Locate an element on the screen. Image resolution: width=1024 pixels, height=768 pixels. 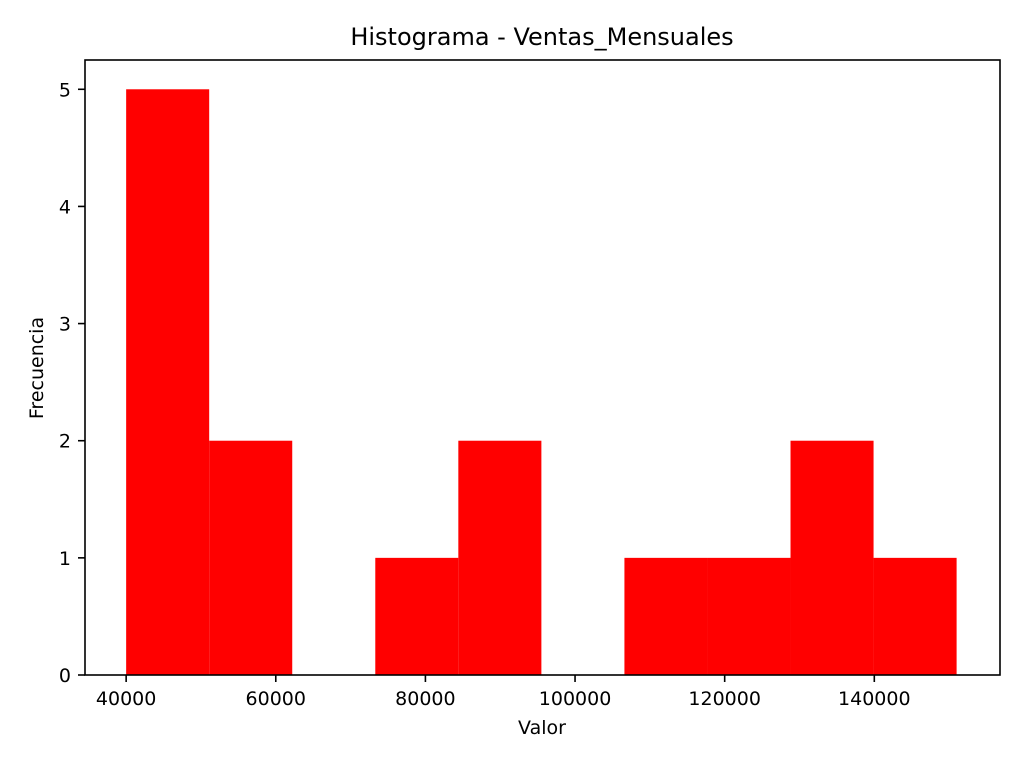
y-axis: 0 1 2 3 4 5 is located at coordinates (72, 383).